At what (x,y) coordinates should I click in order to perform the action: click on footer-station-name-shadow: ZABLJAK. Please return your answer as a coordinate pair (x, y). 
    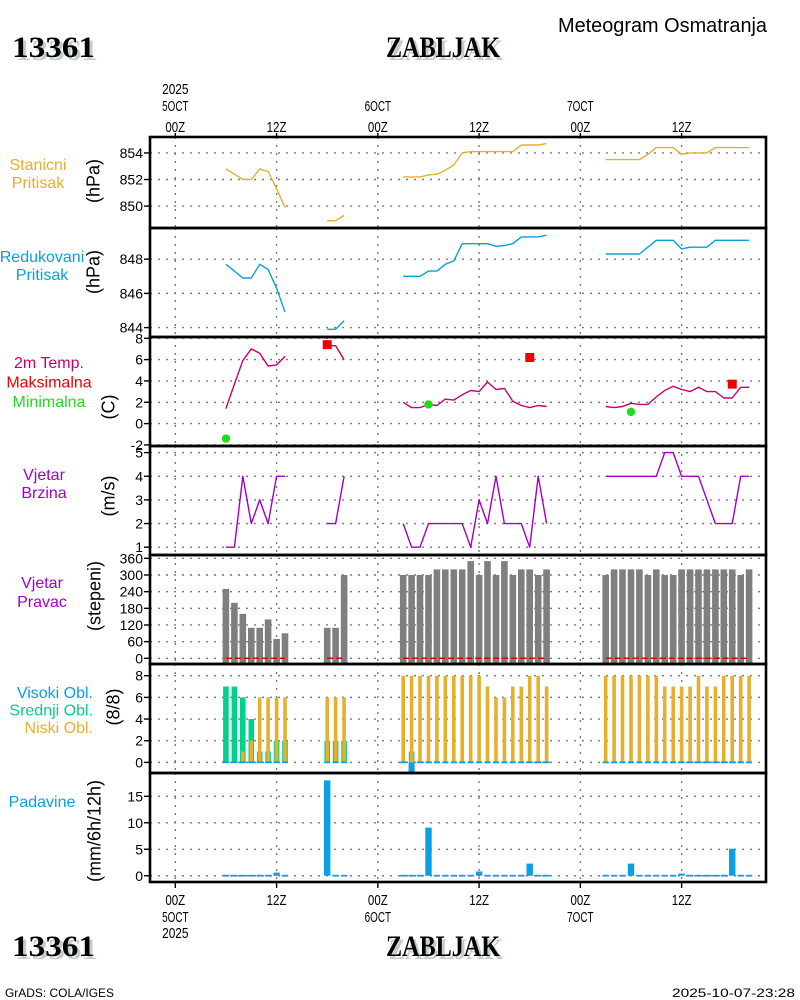
    Looking at the image, I should click on (446, 949).